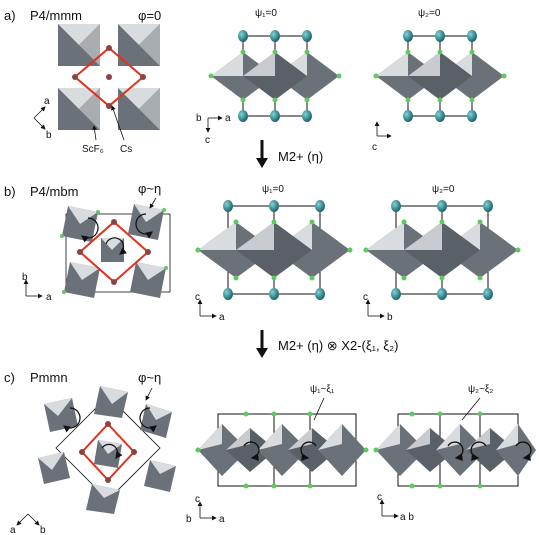 Image resolution: width=539 pixels, height=535 pixels. Describe the element at coordinates (442, 242) in the screenshot. I see `panel-b-side-view-2: ψ₂=0` at that location.